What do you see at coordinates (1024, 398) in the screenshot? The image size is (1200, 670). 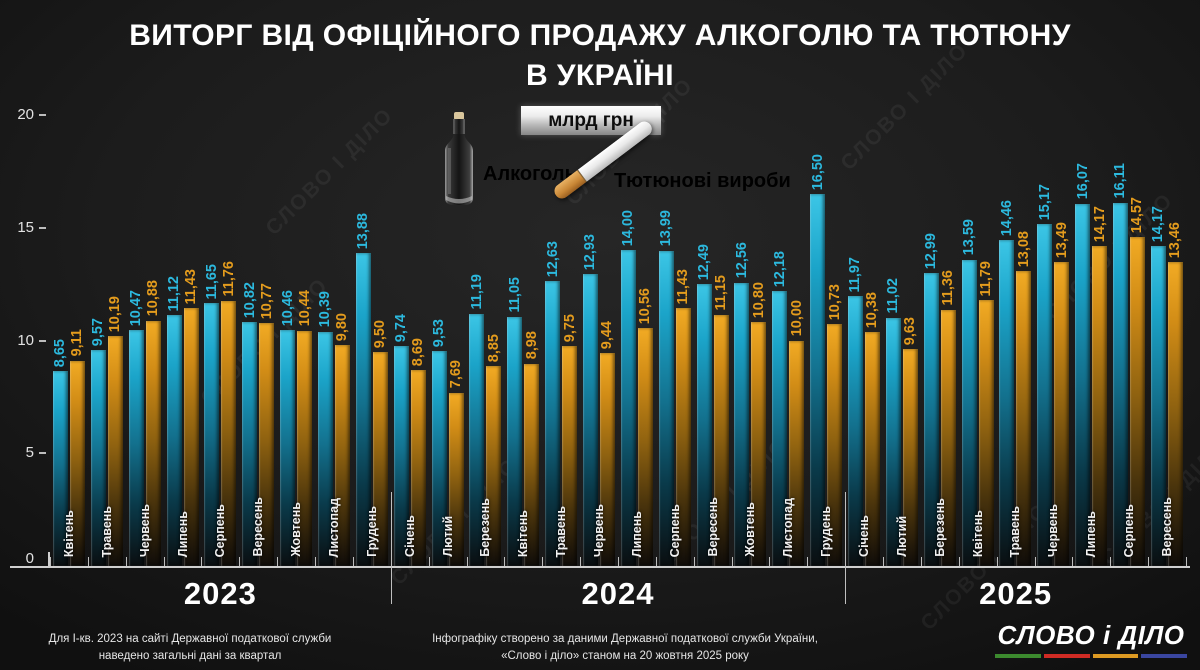 I see `tobacco-bar: 13,08` at bounding box center [1024, 398].